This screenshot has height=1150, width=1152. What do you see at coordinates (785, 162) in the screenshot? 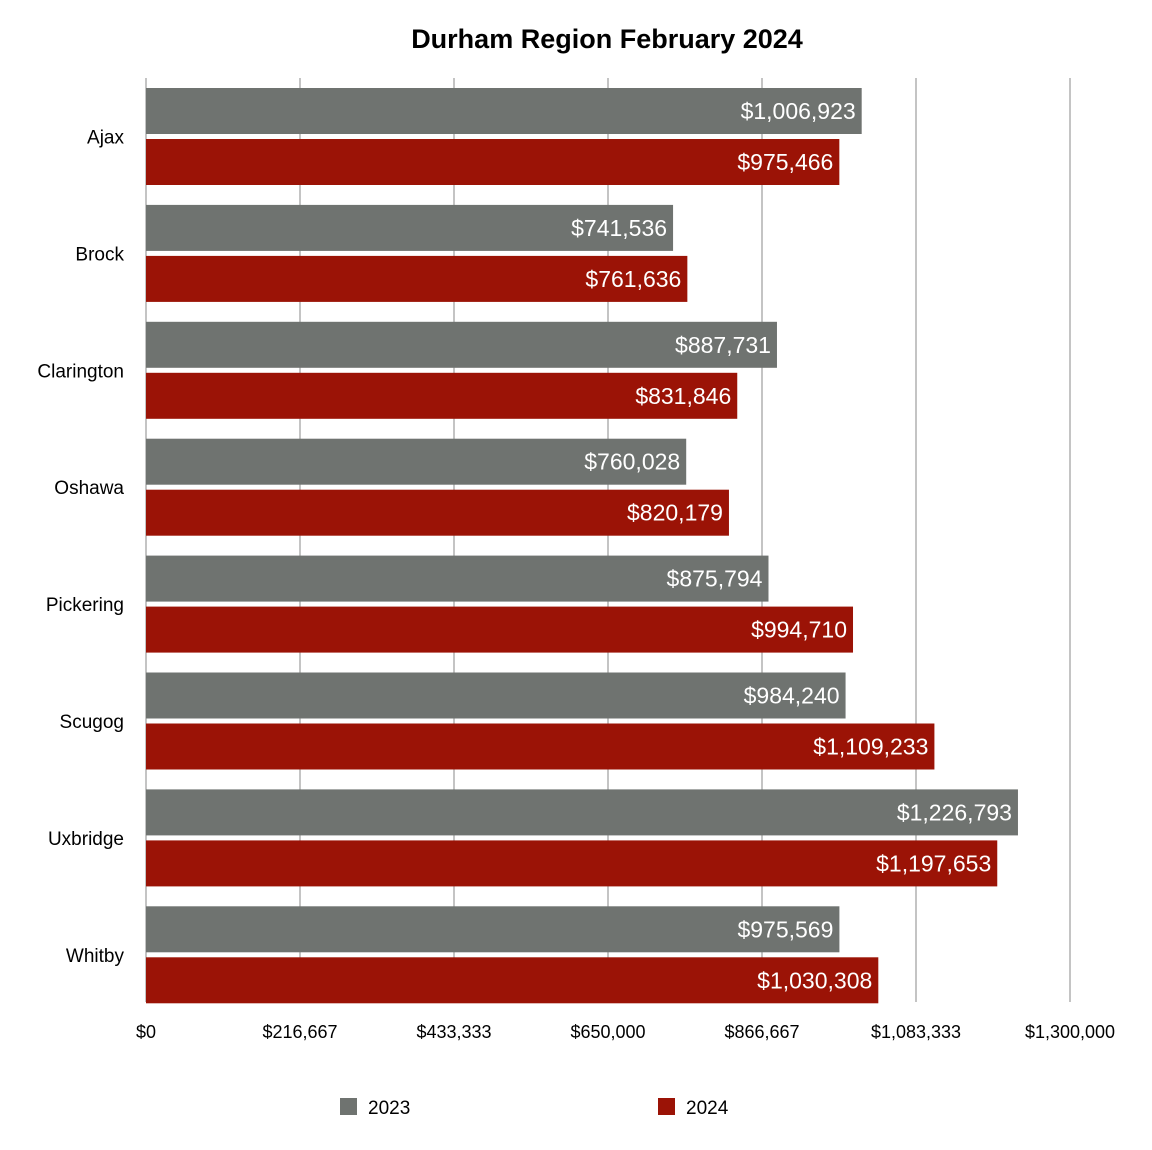
I see `data-label: $975,466` at bounding box center [785, 162].